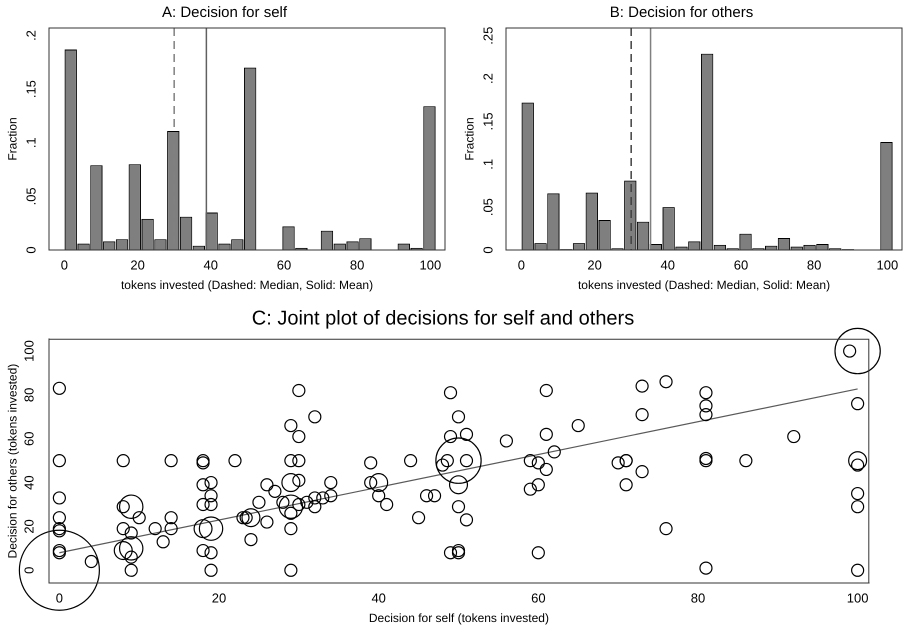  I want to click on y-axis-title: Decision for others (tokens invested), so click(13, 461).